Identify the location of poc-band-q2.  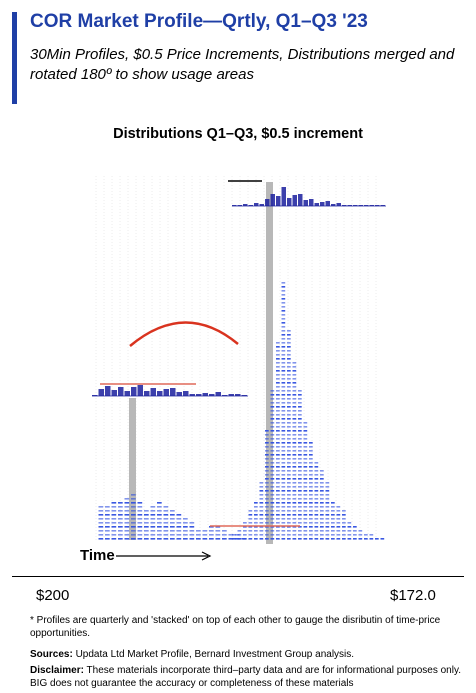
(269, 363).